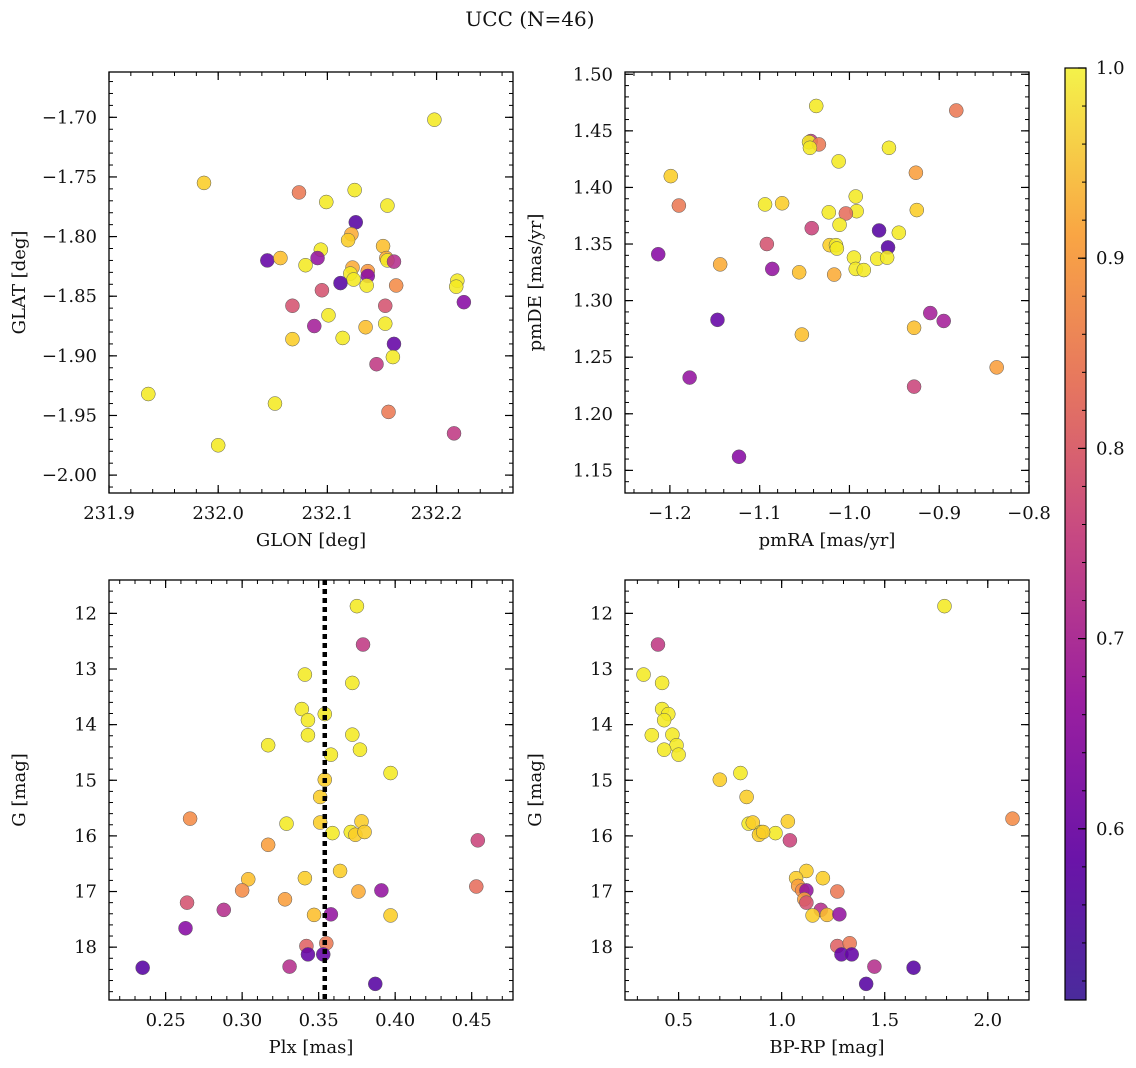 The image size is (1136, 1068). What do you see at coordinates (1029, 513) in the screenshot?
I see `x-tick-label: −0.8` at bounding box center [1029, 513].